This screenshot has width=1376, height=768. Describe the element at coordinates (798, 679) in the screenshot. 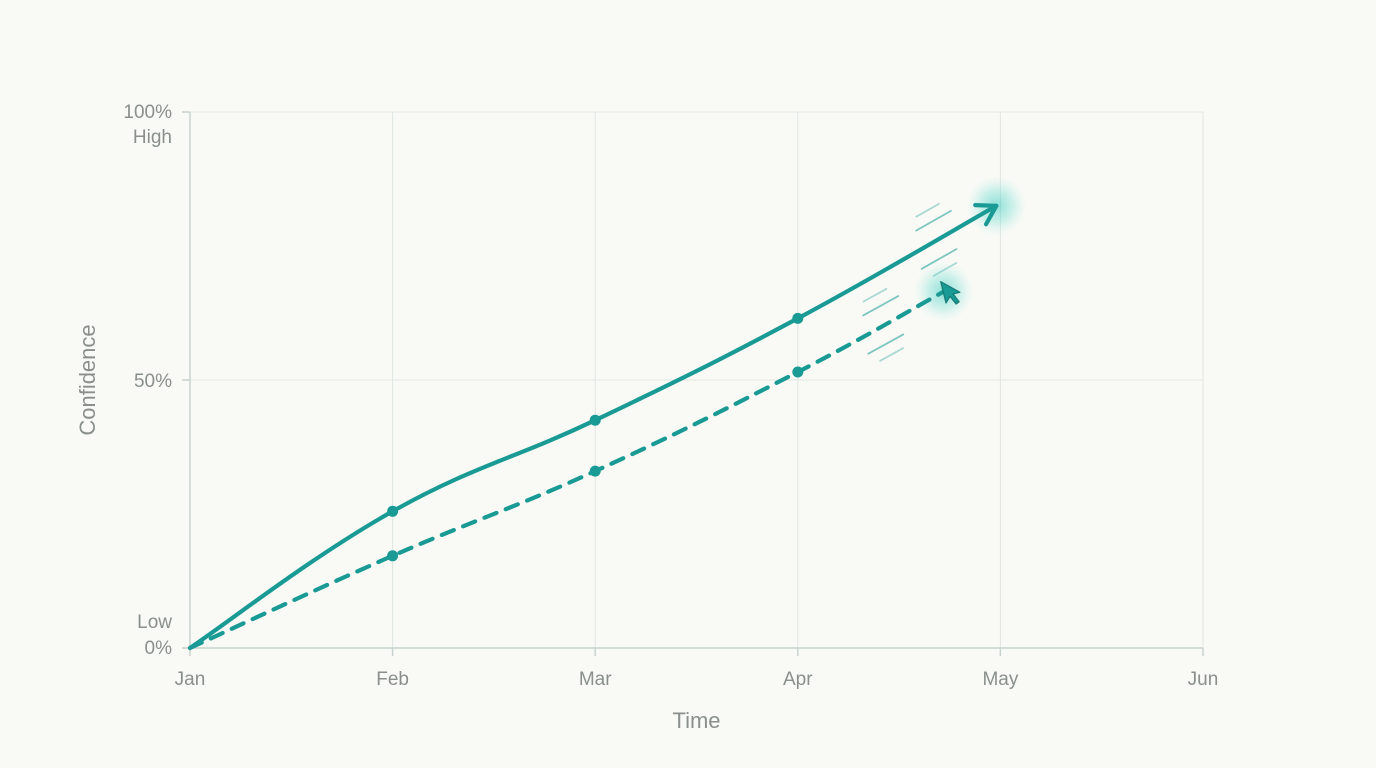

I see `x-tick-label: Apr` at that location.